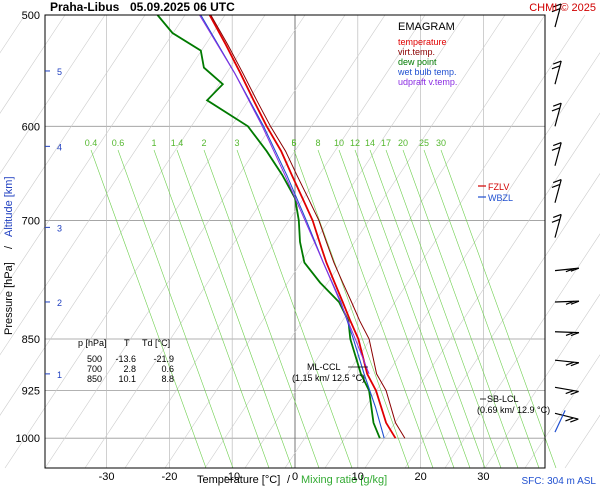  Describe the element at coordinates (9, 255) in the screenshot. I see `y-axis-title: Pressure [hPa] / Altitude [km]` at that location.